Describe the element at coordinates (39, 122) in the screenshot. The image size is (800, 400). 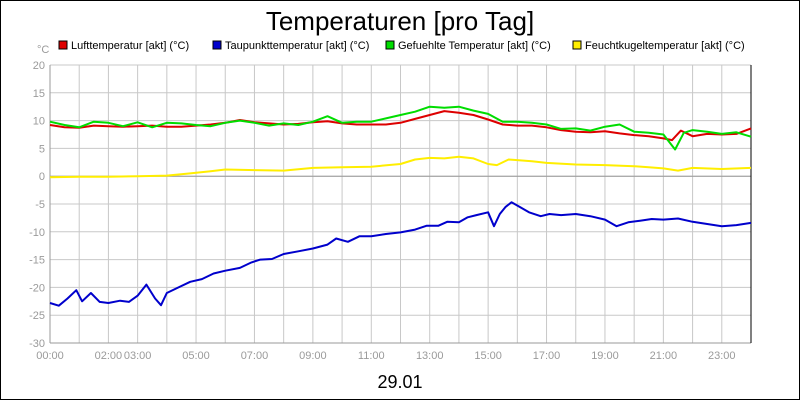
I see `y-tick-label: 10` at that location.